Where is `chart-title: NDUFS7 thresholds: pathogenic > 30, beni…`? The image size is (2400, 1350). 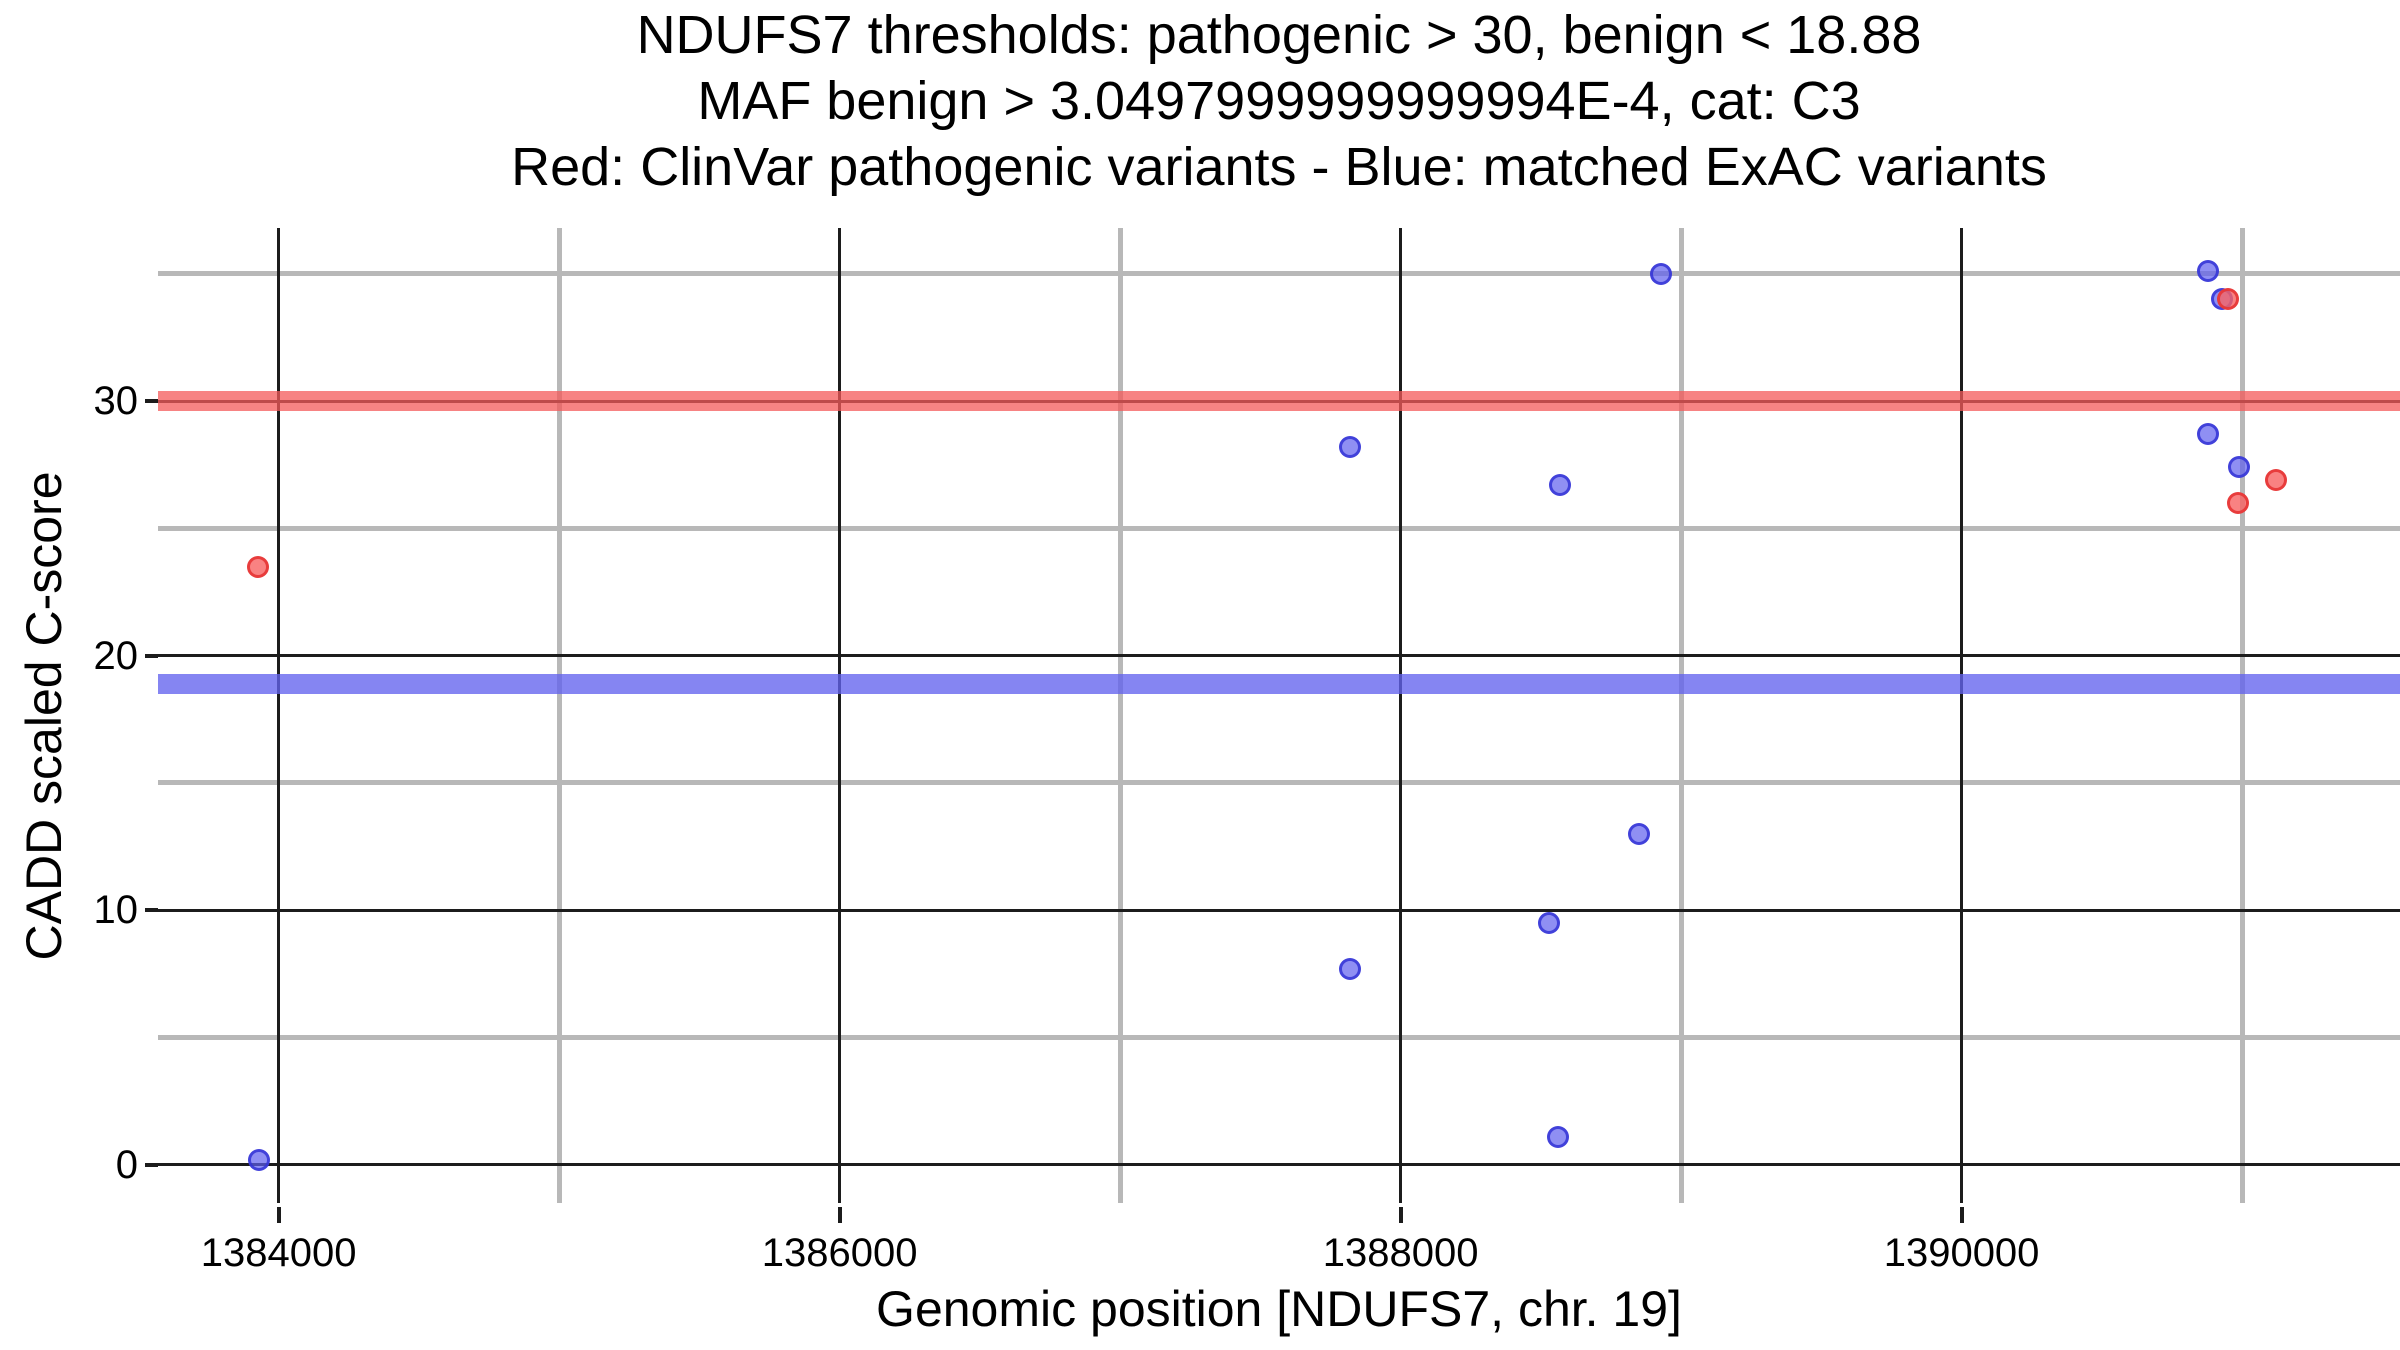
chart-title: NDUFS7 thresholds: pathogenic > 30, beni… is located at coordinates (1279, 101).